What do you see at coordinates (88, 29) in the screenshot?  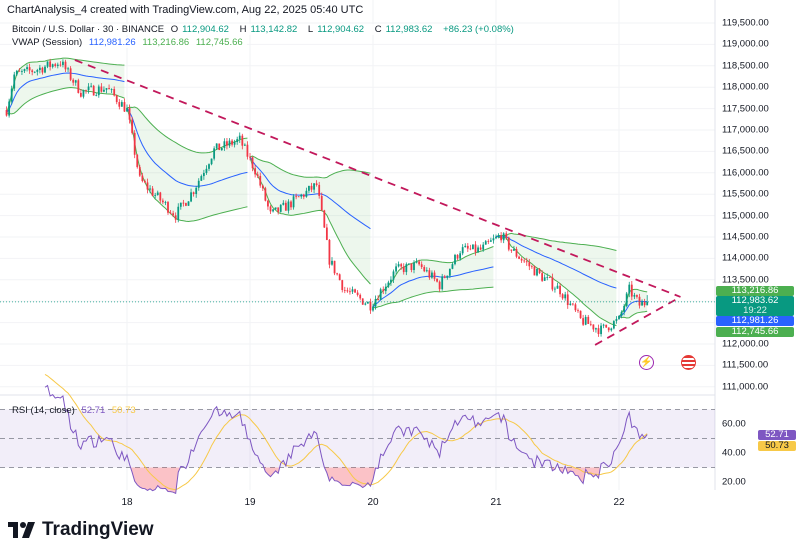 I see `symbol-name: Bitcoin / U.S. Dollar · 30 · BINANCE` at bounding box center [88, 29].